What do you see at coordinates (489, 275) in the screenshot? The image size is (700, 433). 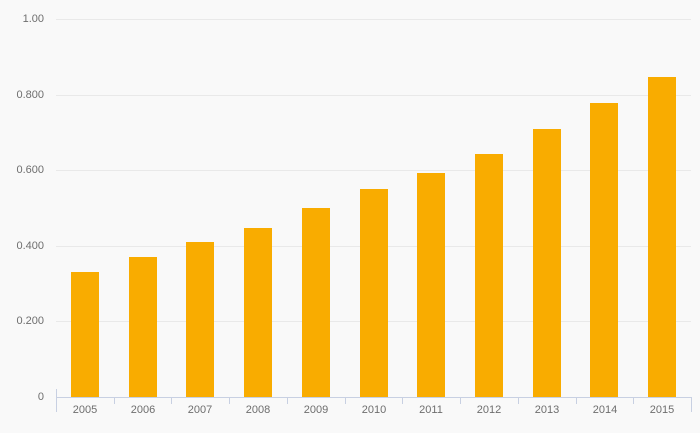 I see `bar-2012` at bounding box center [489, 275].